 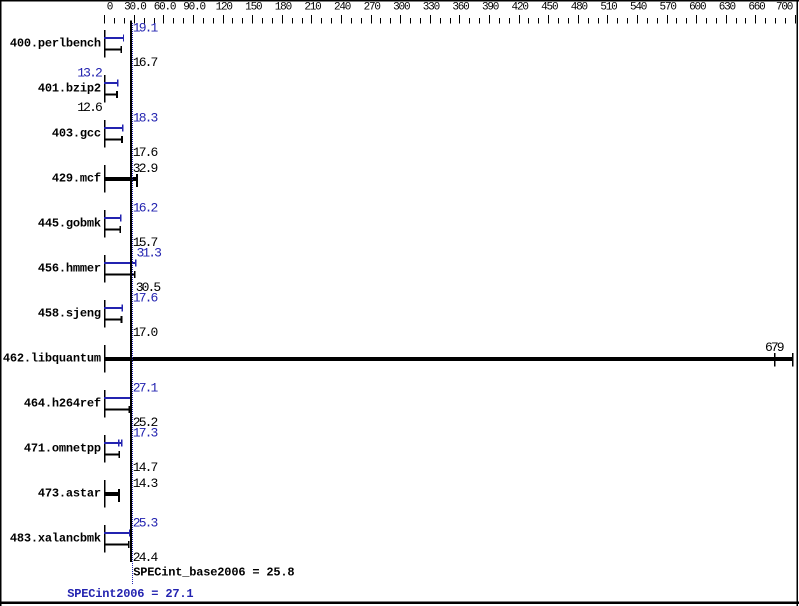 I want to click on svg-text: 14.3, so click(x=145, y=483).